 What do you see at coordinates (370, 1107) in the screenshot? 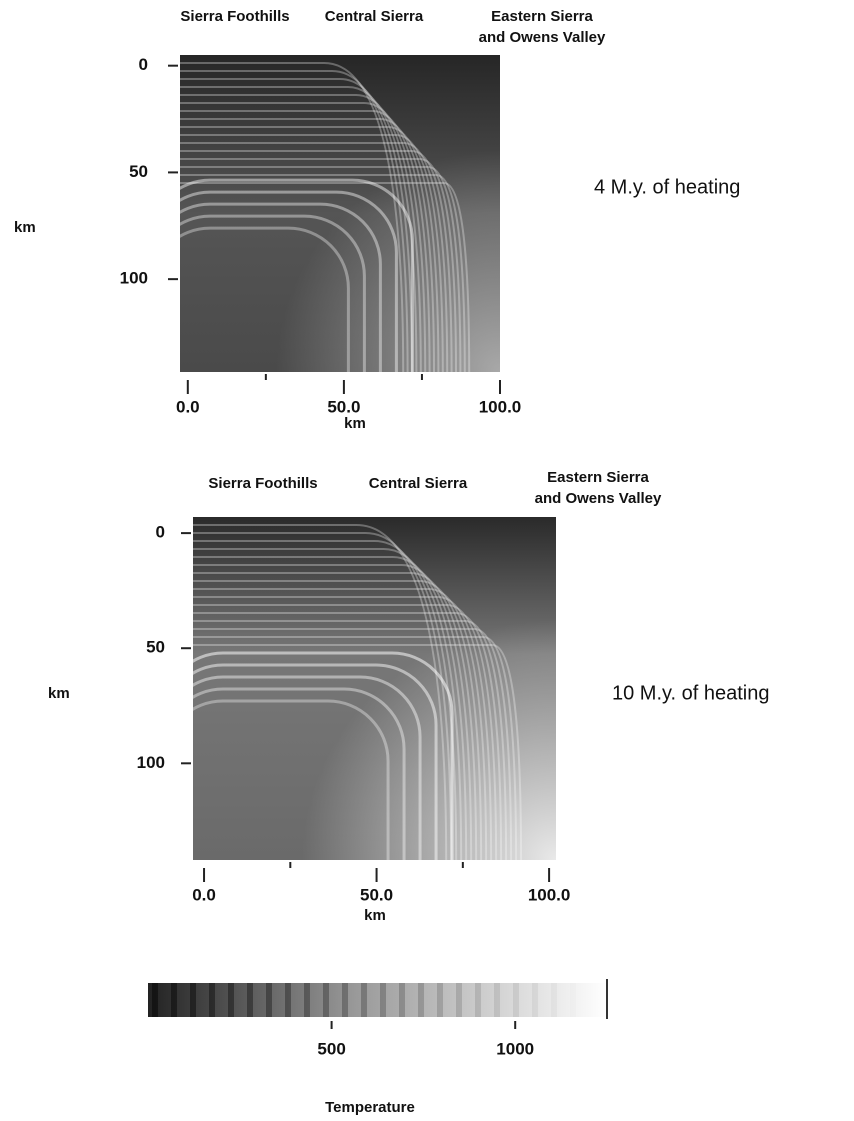
I see `colorbar-label: Temperature` at bounding box center [370, 1107].